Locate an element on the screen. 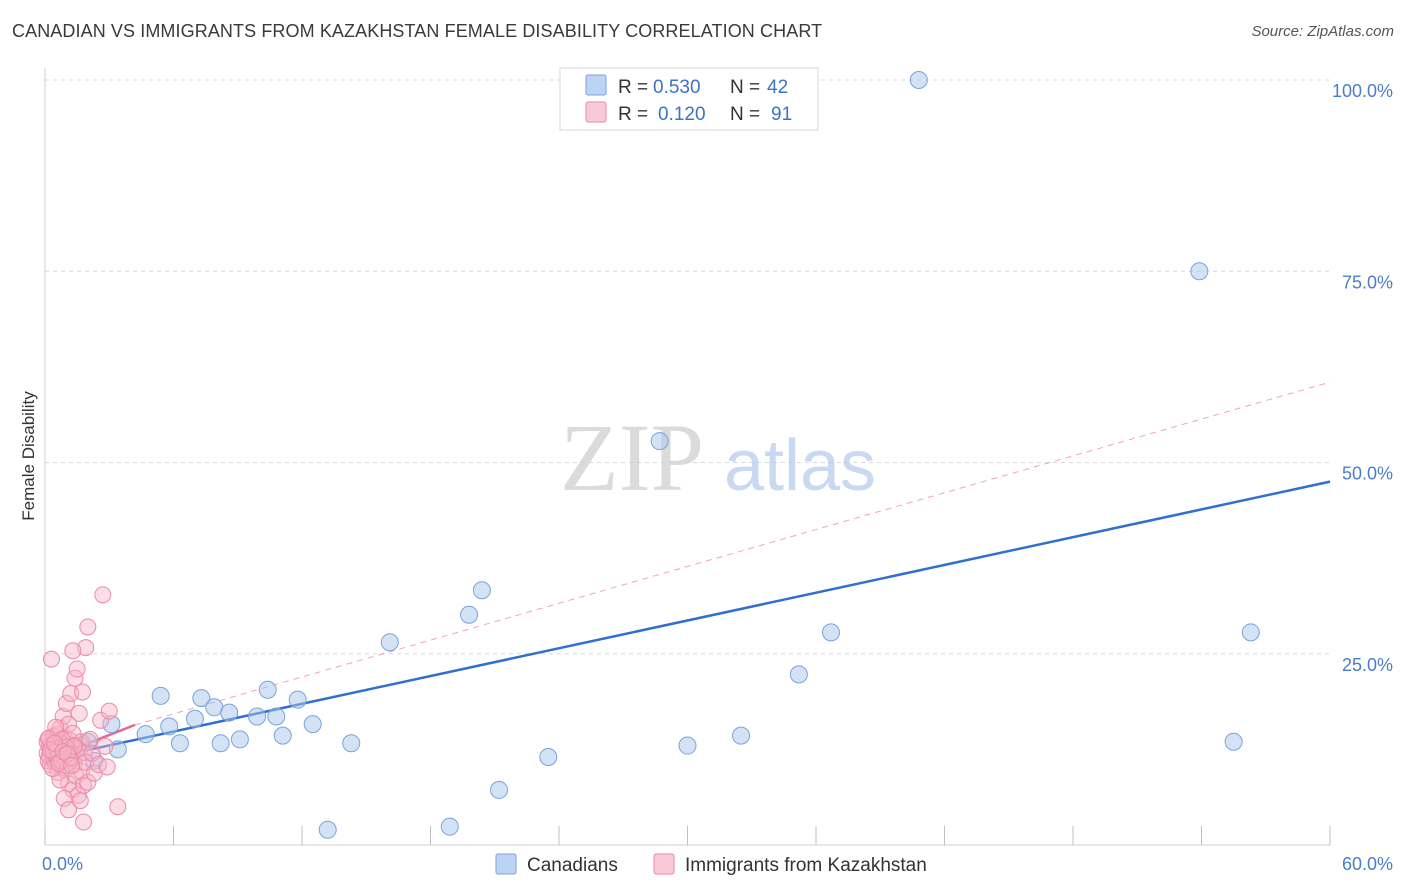 The width and height of the screenshot is (1406, 892). source-label: Source: ZipAtlas.com is located at coordinates (1322, 31).